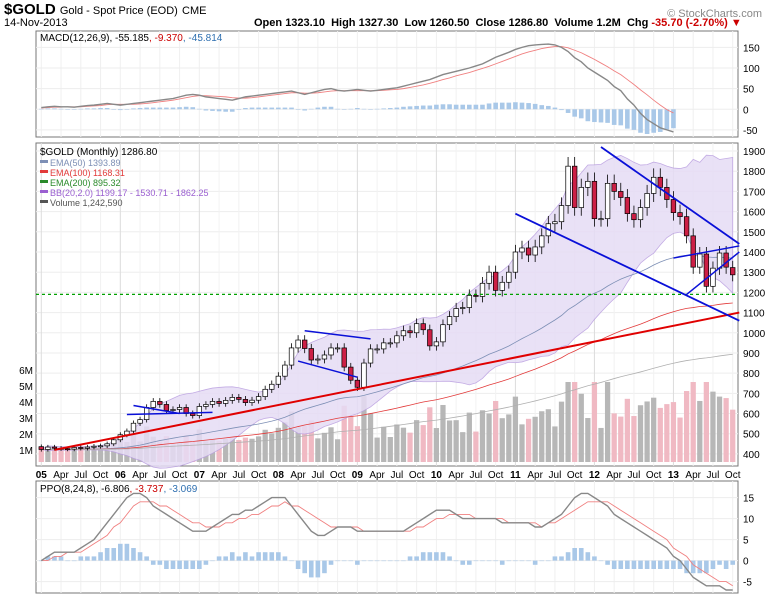 The image size is (772, 597). Describe the element at coordinates (746, 110) in the screenshot. I see `macd-axis-label: 0` at that location.